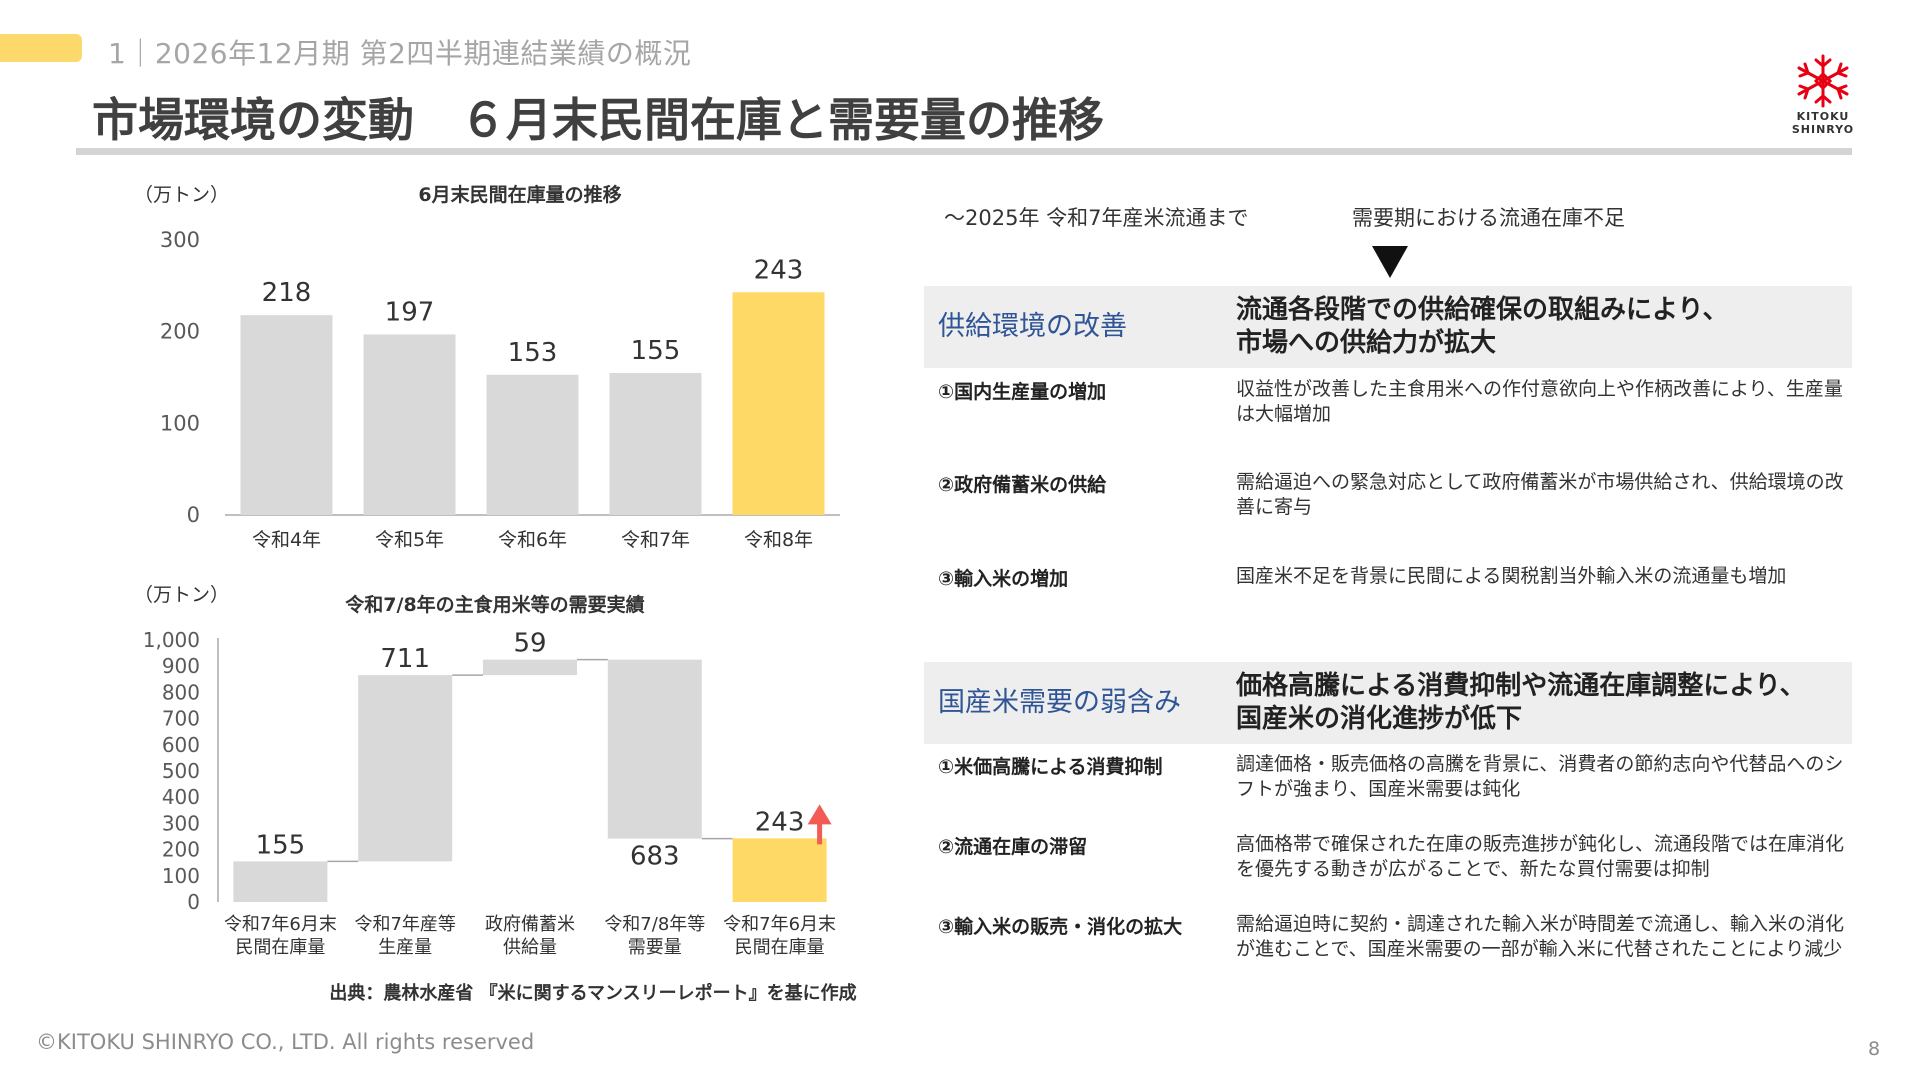 Image resolution: width=1920 pixels, height=1080 pixels. I want to click on chart2-y-tick-label: 800, so click(181, 692).